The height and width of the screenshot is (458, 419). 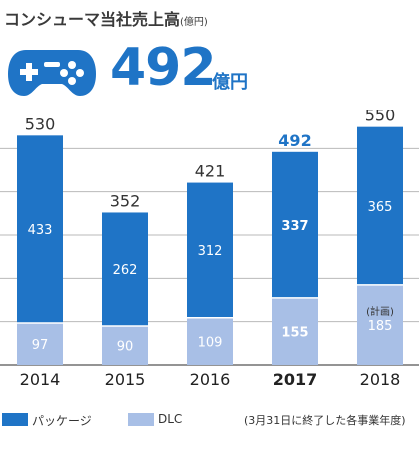 What do you see at coordinates (210, 379) in the screenshot?
I see `x-tick-label: 2016` at bounding box center [210, 379].